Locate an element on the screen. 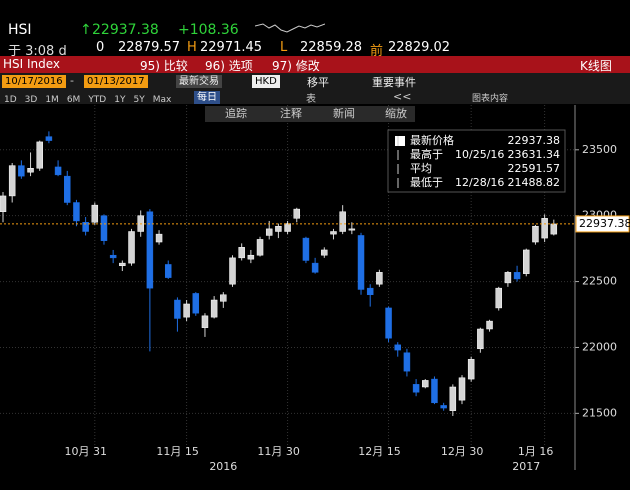  y-tick-label: 21500 is located at coordinates (599, 412).